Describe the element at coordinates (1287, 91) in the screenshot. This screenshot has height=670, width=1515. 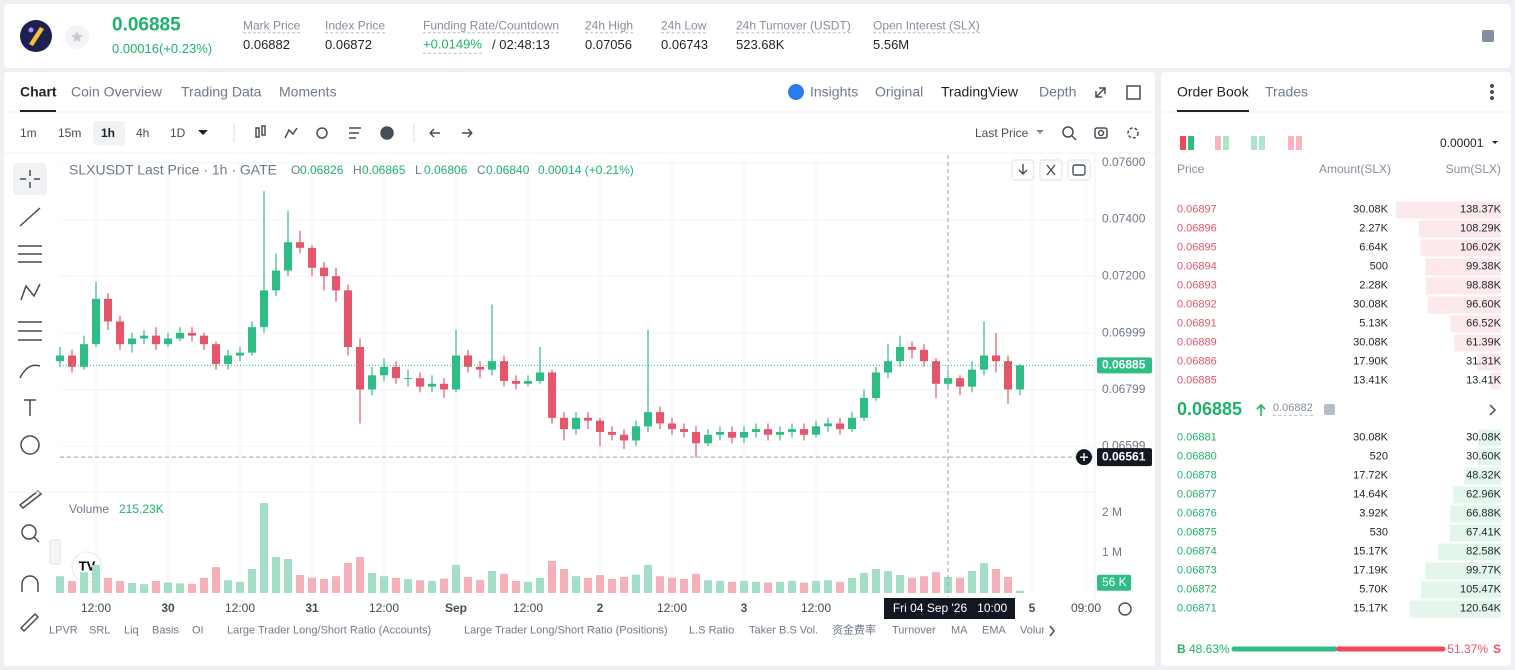
I see `book-tab: Trades` at that location.